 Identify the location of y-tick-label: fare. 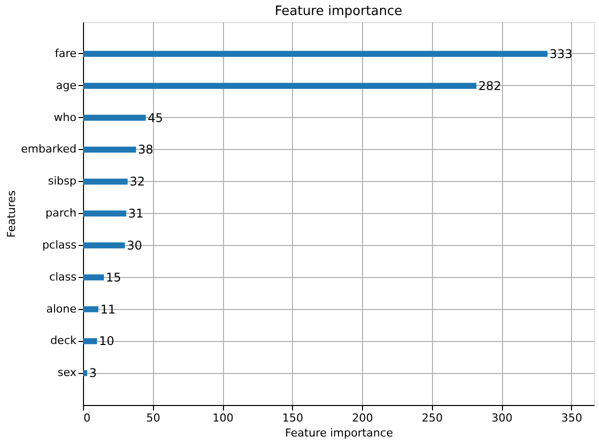
(65, 53).